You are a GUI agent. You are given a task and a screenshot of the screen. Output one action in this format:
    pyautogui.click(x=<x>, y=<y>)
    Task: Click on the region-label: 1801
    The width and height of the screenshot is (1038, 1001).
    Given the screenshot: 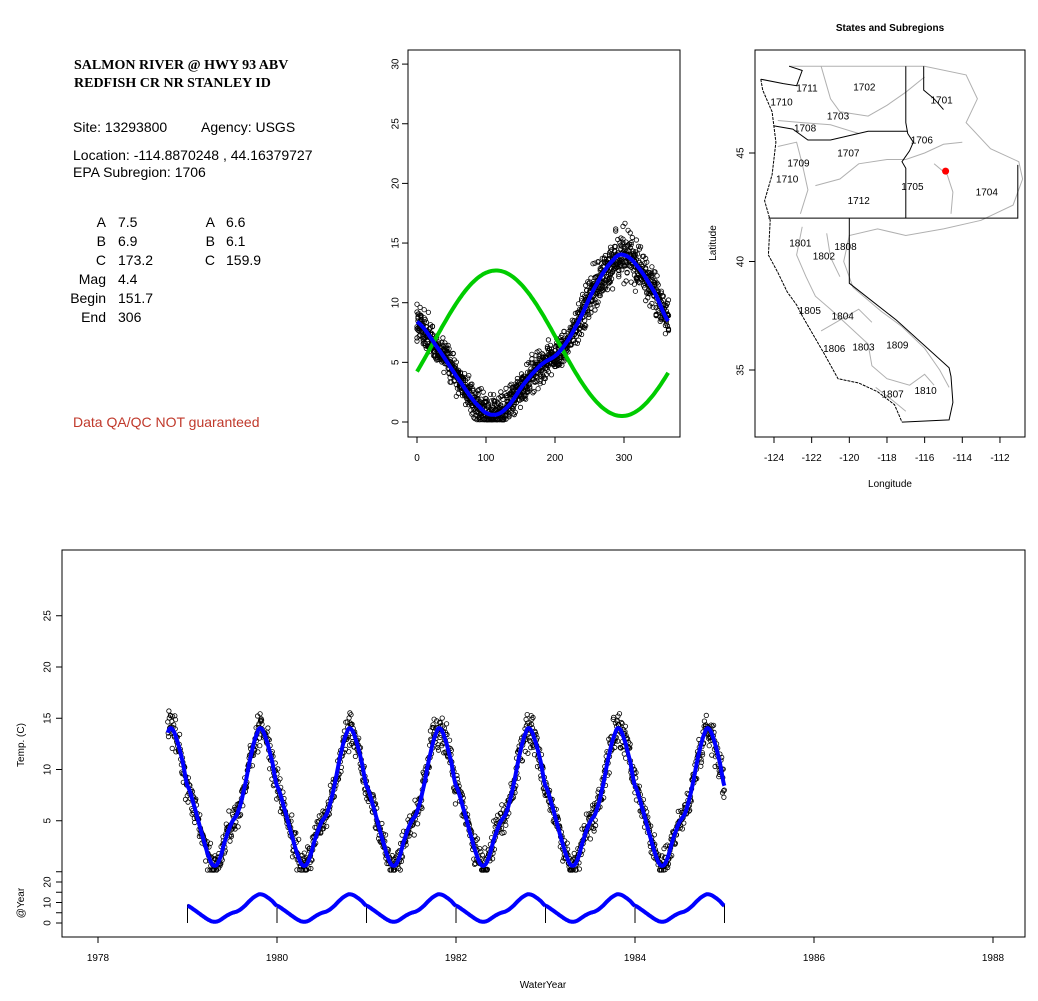 What is the action you would take?
    pyautogui.click(x=800, y=244)
    